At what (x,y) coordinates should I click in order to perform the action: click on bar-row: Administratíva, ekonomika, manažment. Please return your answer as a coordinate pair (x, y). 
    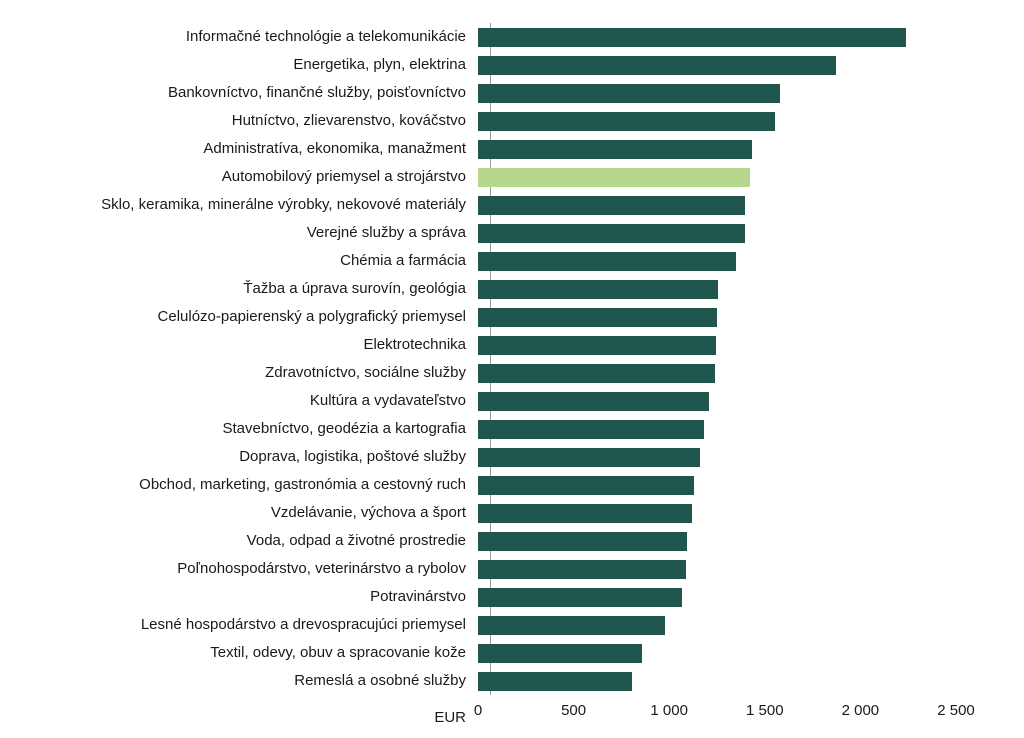
    Looking at the image, I should click on (512, 149).